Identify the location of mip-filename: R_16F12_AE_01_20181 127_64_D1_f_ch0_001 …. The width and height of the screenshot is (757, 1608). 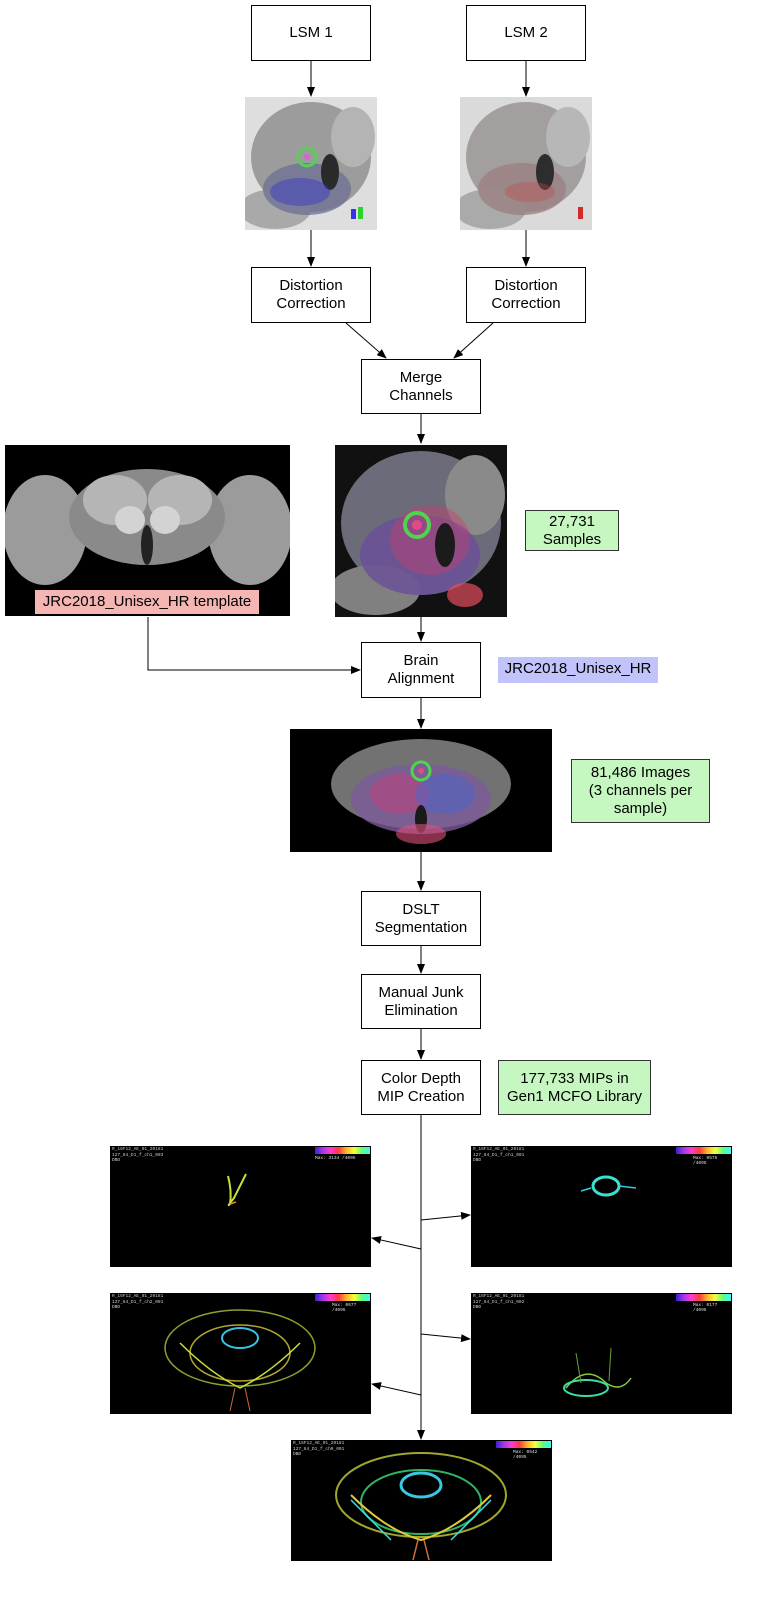
(319, 1449).